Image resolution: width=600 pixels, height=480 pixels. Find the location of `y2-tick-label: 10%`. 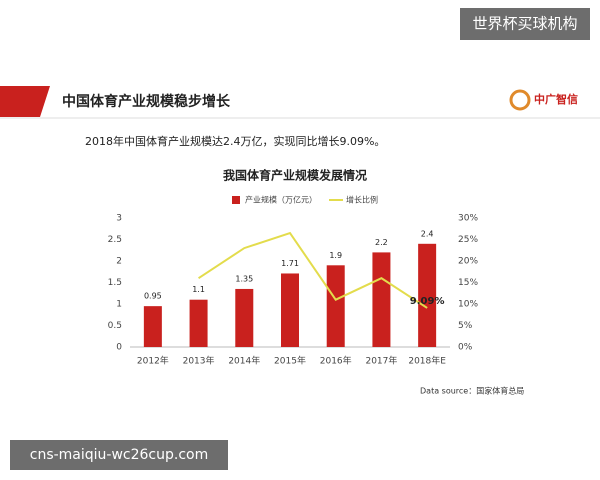

y2-tick-label: 10% is located at coordinates (468, 305).